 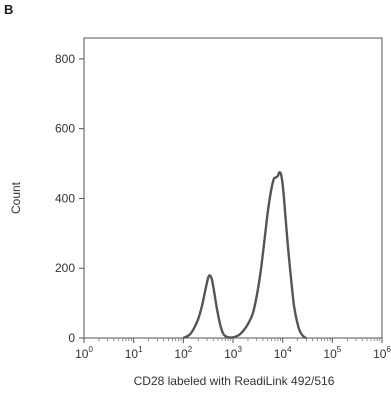 I want to click on x-tick-label: 10¹, so click(x=134, y=353).